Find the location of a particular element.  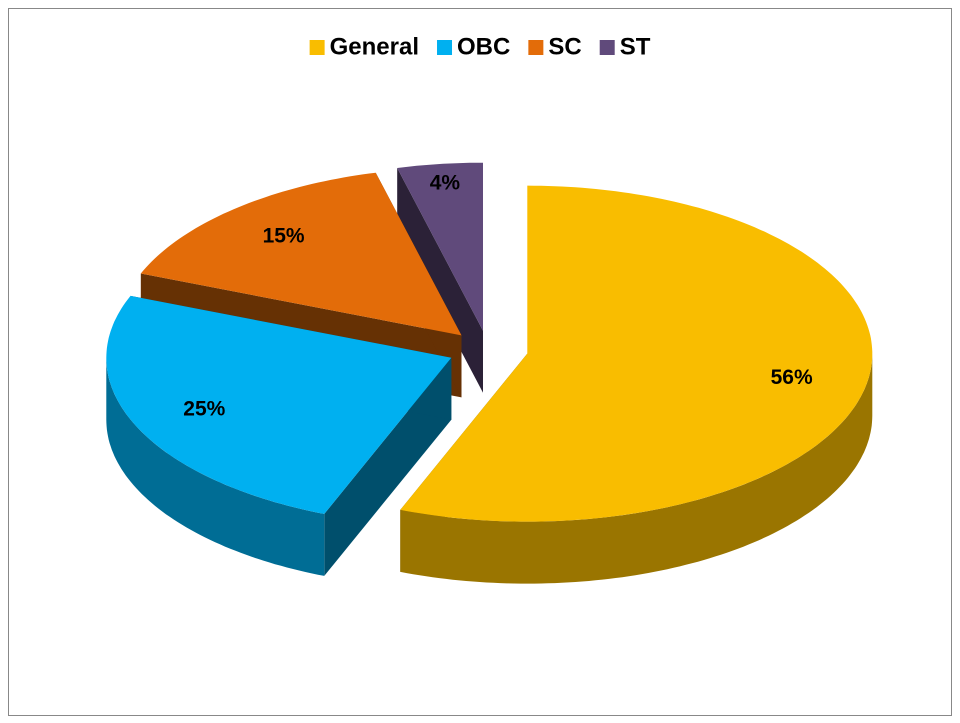

legend-label: SC is located at coordinates (564, 46).